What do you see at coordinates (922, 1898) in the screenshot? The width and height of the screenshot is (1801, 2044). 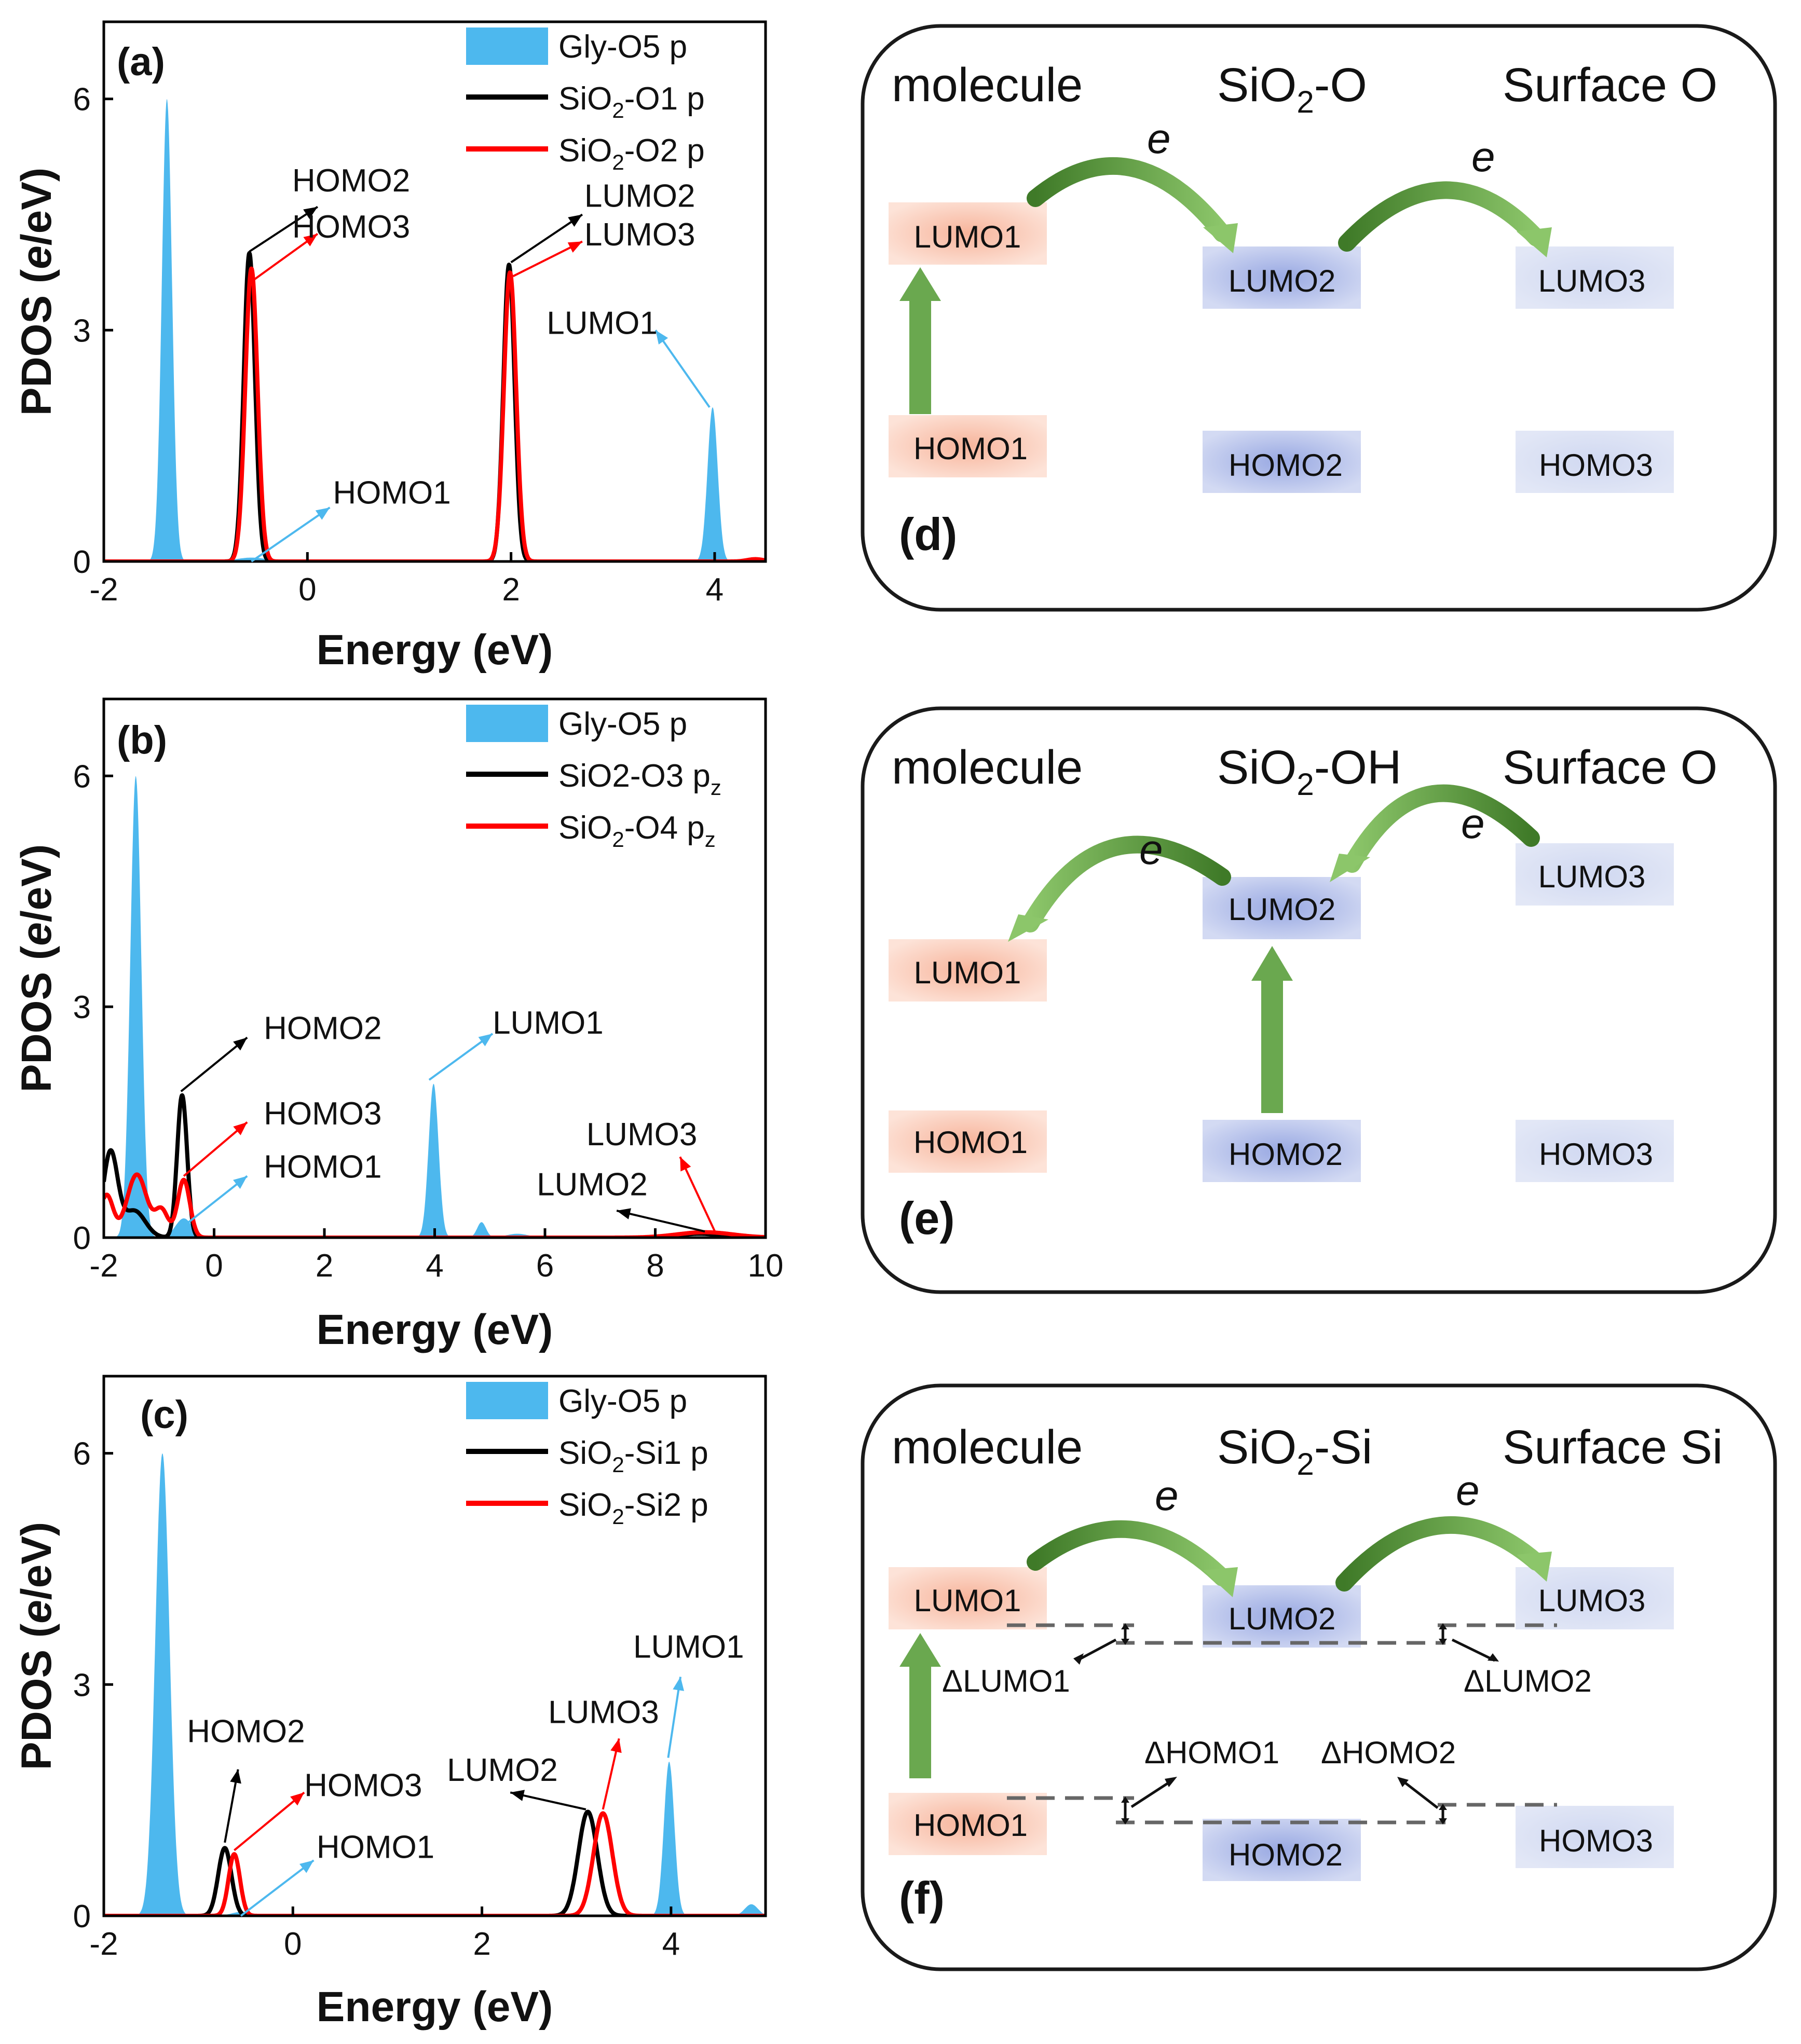 I see `panel-label-f: (f)` at bounding box center [922, 1898].